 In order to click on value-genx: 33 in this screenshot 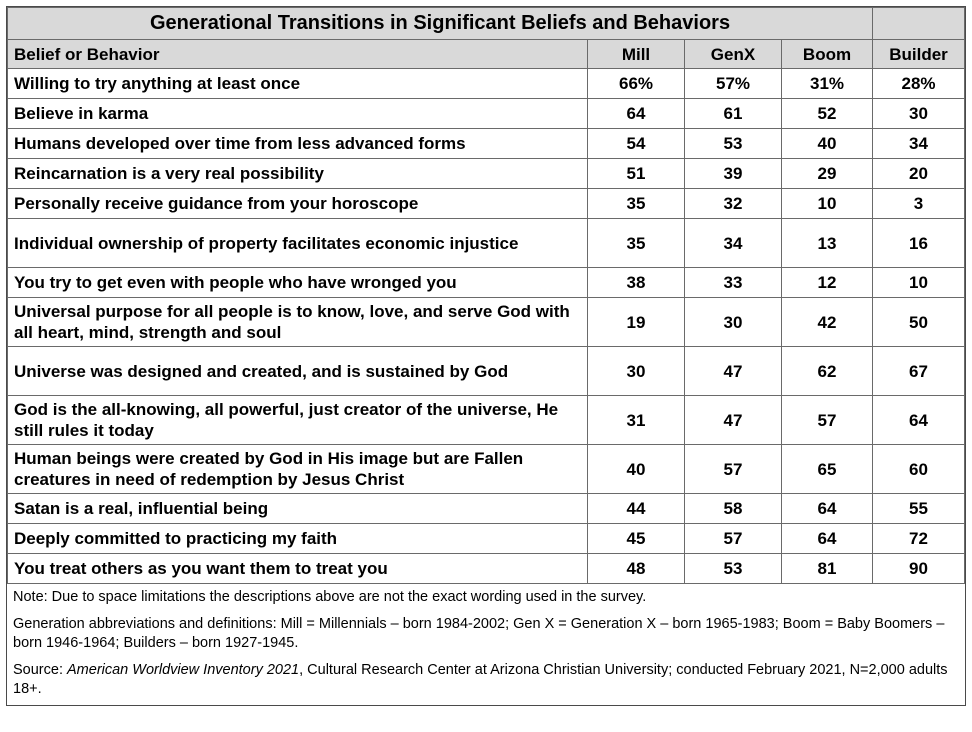, I will do `click(733, 282)`.